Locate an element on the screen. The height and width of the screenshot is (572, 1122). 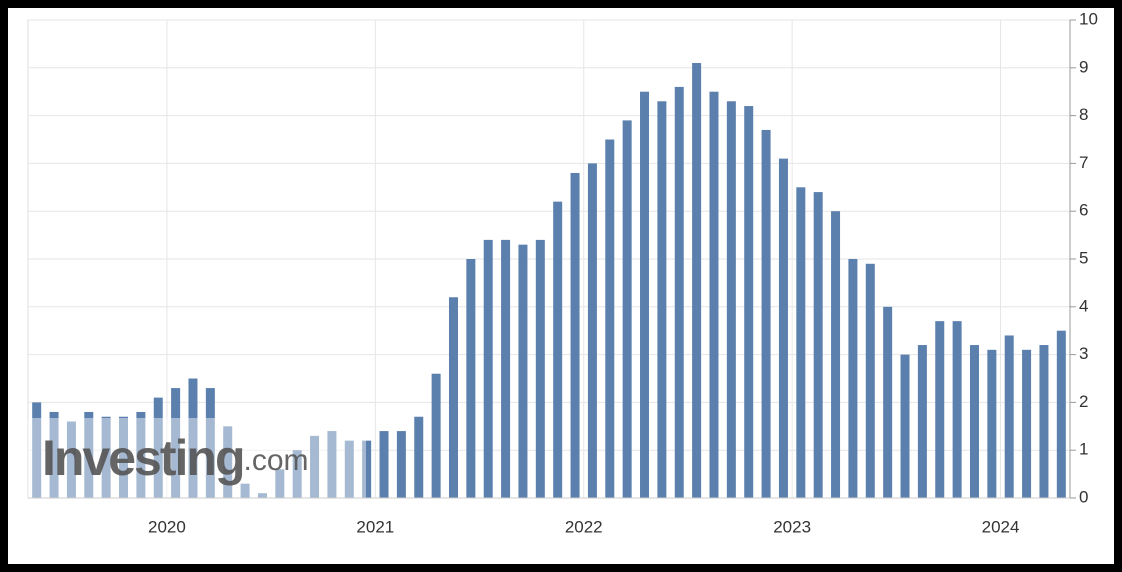
y-tick-label: 4 is located at coordinates (1083, 305).